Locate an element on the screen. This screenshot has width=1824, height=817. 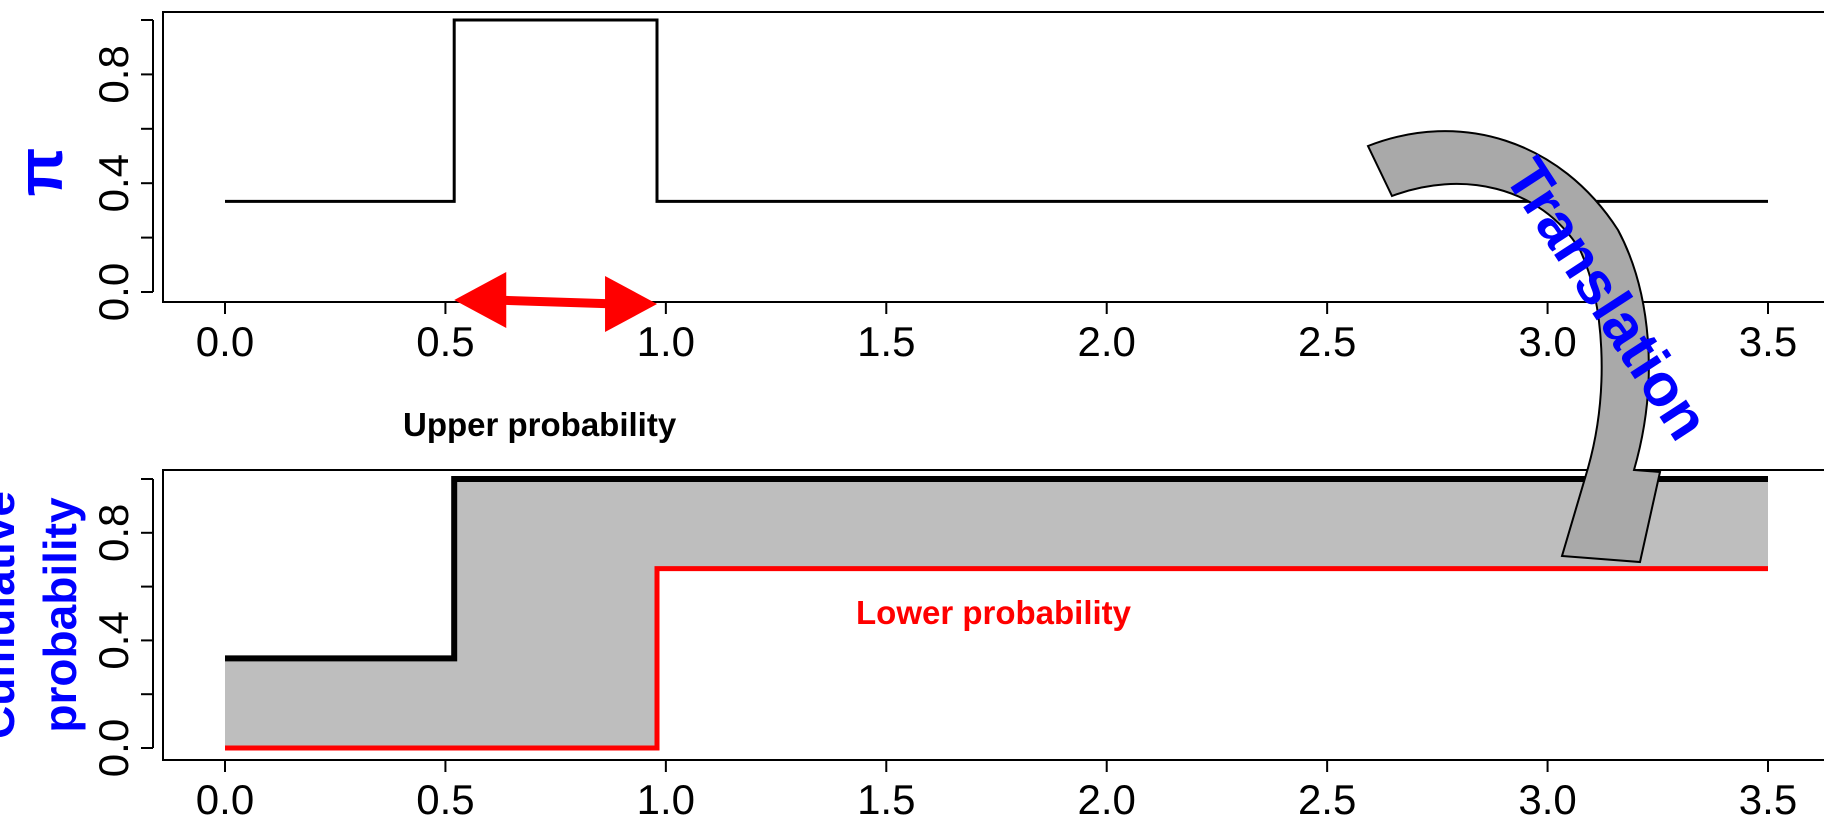
bottom-x-tick-label: 0.5 is located at coordinates (445, 796).